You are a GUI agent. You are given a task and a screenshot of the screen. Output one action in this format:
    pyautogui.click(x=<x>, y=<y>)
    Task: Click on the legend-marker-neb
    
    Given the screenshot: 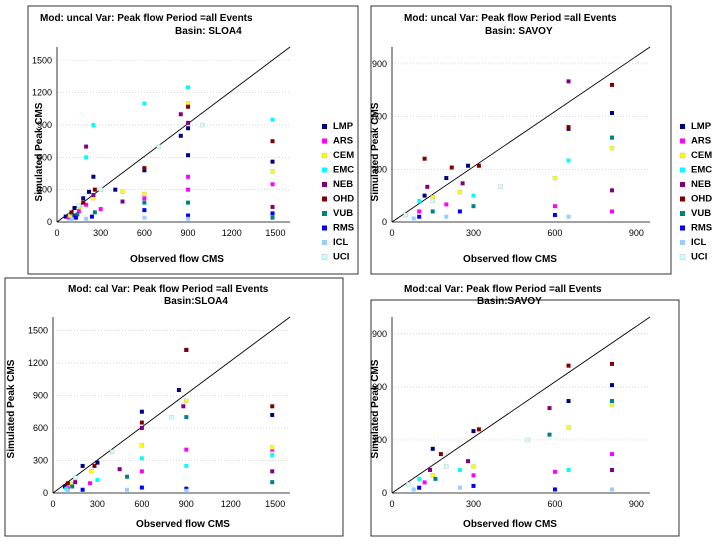 What is the action you would take?
    pyautogui.click(x=324, y=184)
    